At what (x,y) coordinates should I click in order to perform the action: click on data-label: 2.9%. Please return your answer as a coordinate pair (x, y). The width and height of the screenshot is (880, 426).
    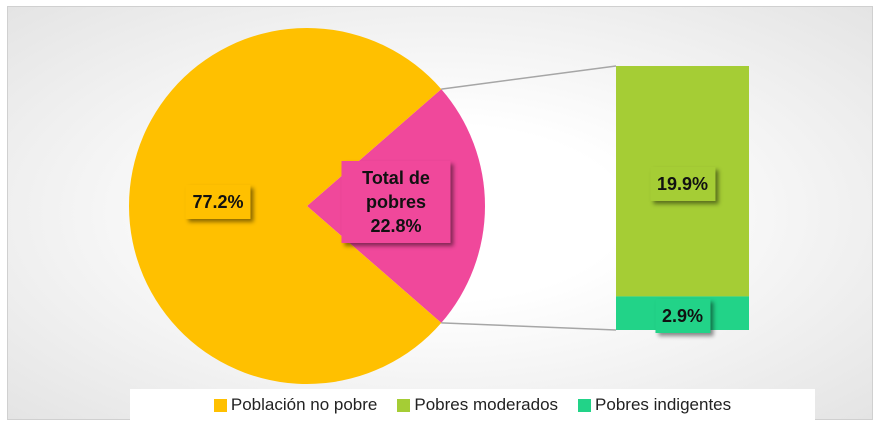
    Looking at the image, I should click on (682, 316).